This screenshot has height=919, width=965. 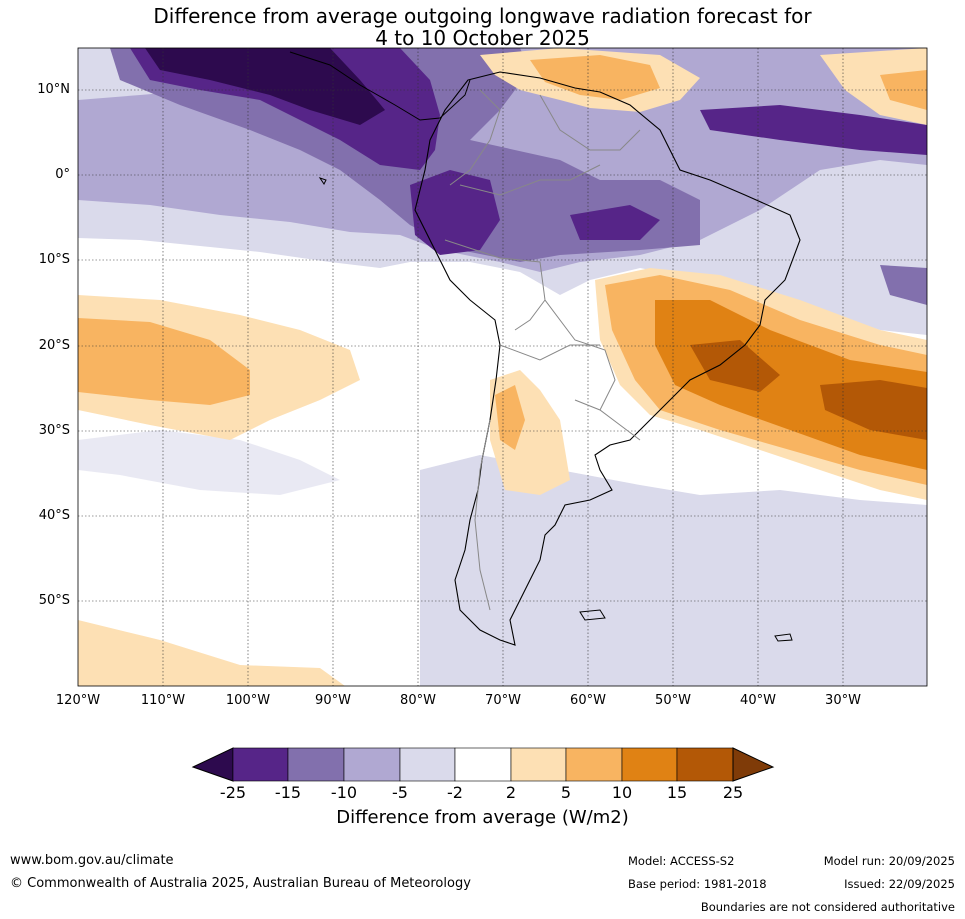 I want to click on lon-label-120w: 120°W, so click(x=78, y=700).